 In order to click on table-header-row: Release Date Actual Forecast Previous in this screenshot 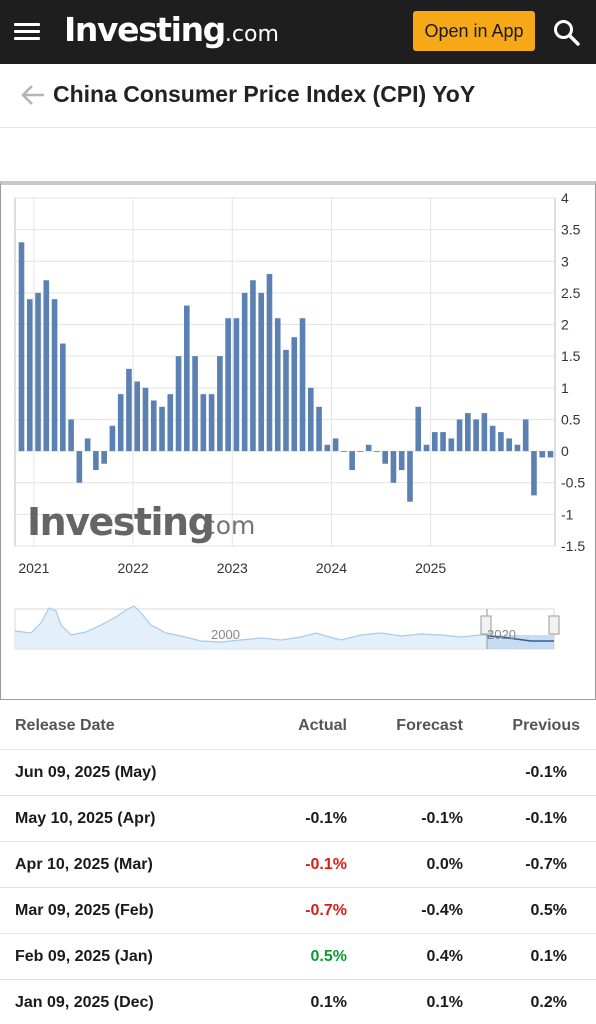, I will do `click(298, 726)`.